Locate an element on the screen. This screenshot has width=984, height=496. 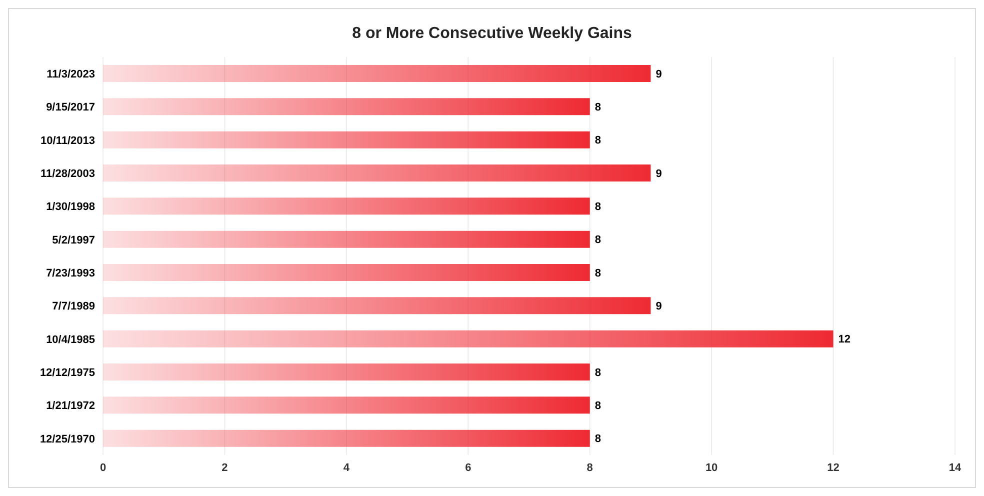
x-tick-label: 14 is located at coordinates (955, 468).